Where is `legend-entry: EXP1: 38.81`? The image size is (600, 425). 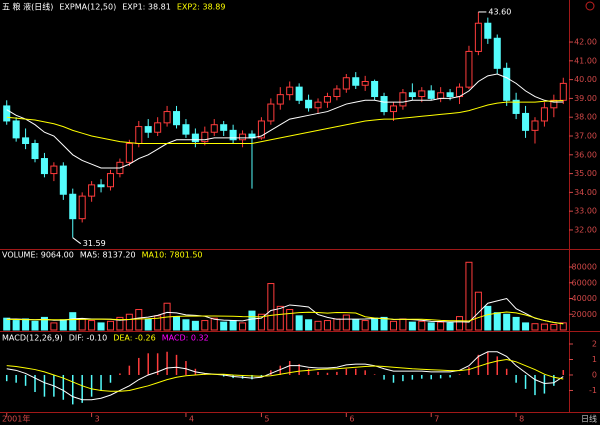
legend-entry: EXP1: 38.81 is located at coordinates (146, 7).